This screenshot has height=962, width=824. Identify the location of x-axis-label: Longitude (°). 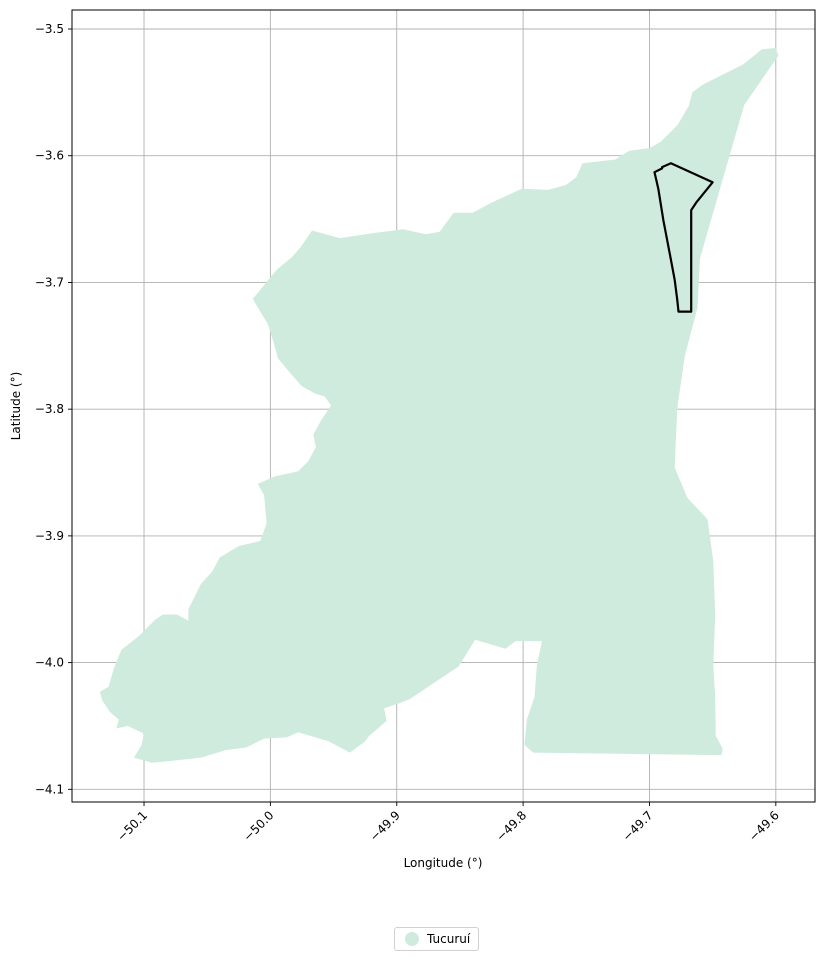
(443, 863).